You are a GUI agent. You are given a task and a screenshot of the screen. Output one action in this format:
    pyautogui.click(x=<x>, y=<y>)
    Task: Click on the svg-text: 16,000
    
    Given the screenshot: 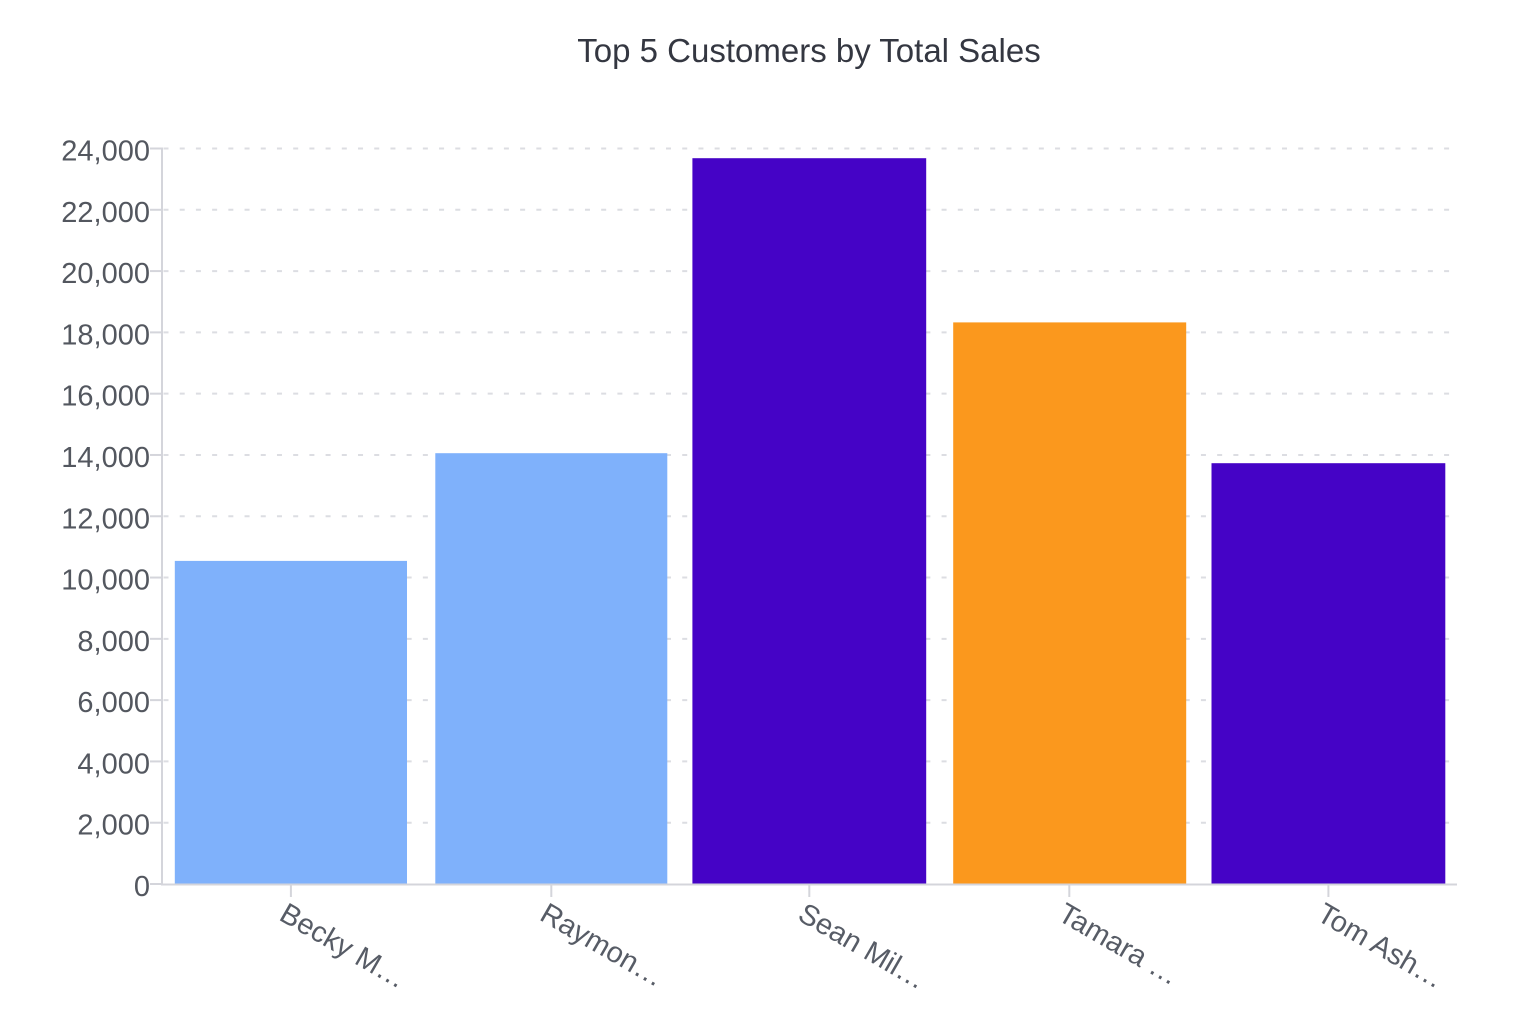 What is the action you would take?
    pyautogui.click(x=105, y=397)
    